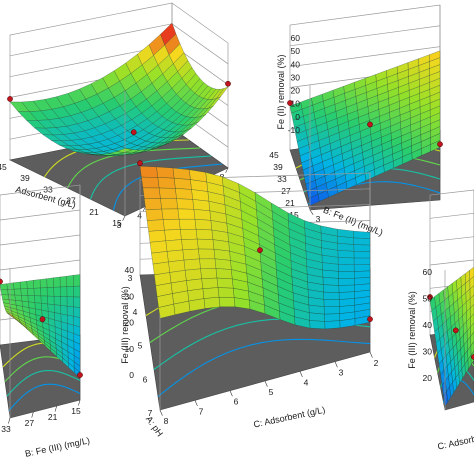 The width and height of the screenshot is (474, 474). Describe the element at coordinates (57, 447) in the screenshot. I see `x-axis-label: B: Fe (III) (mg/L)` at that location.